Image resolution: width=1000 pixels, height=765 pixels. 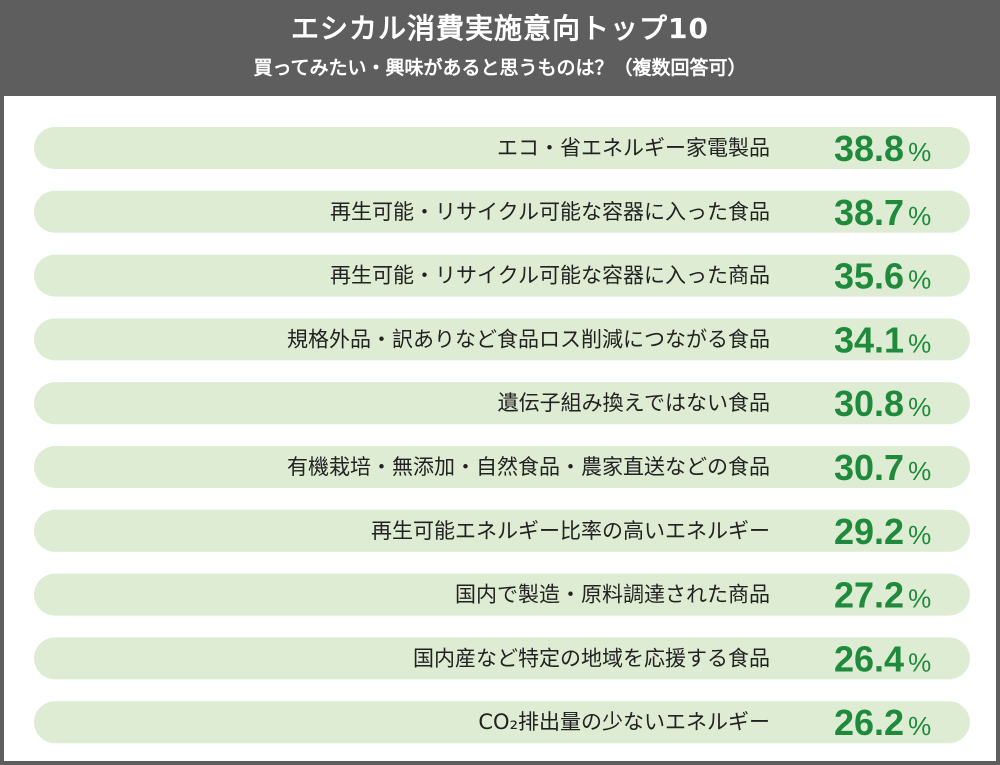 I want to click on row-value: 30.7%, so click(x=882, y=467).